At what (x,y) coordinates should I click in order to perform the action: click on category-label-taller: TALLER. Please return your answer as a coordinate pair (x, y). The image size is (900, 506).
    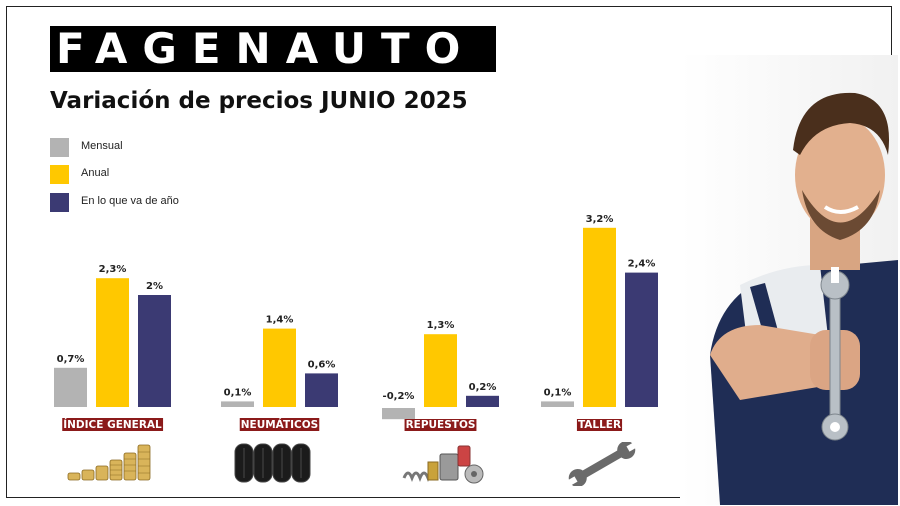
    Looking at the image, I should click on (599, 425).